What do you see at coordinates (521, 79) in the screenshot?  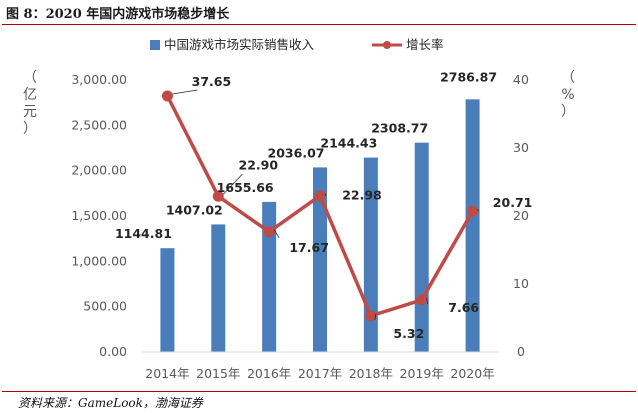 I see `right-tick-label: 40` at bounding box center [521, 79].